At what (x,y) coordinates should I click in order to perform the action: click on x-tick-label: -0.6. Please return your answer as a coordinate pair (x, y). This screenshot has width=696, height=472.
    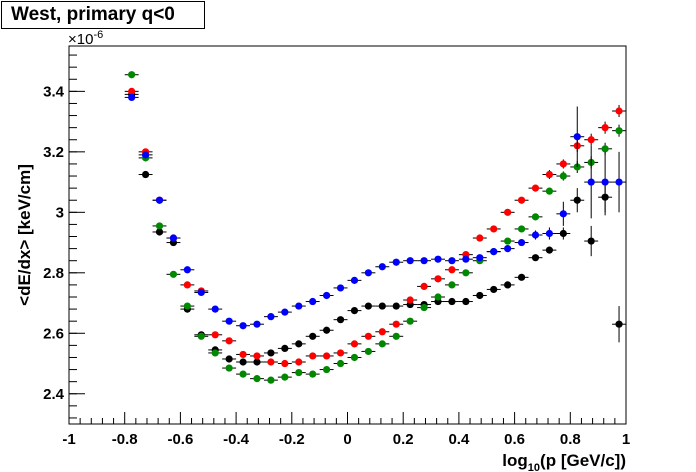
    Looking at the image, I should click on (180, 439).